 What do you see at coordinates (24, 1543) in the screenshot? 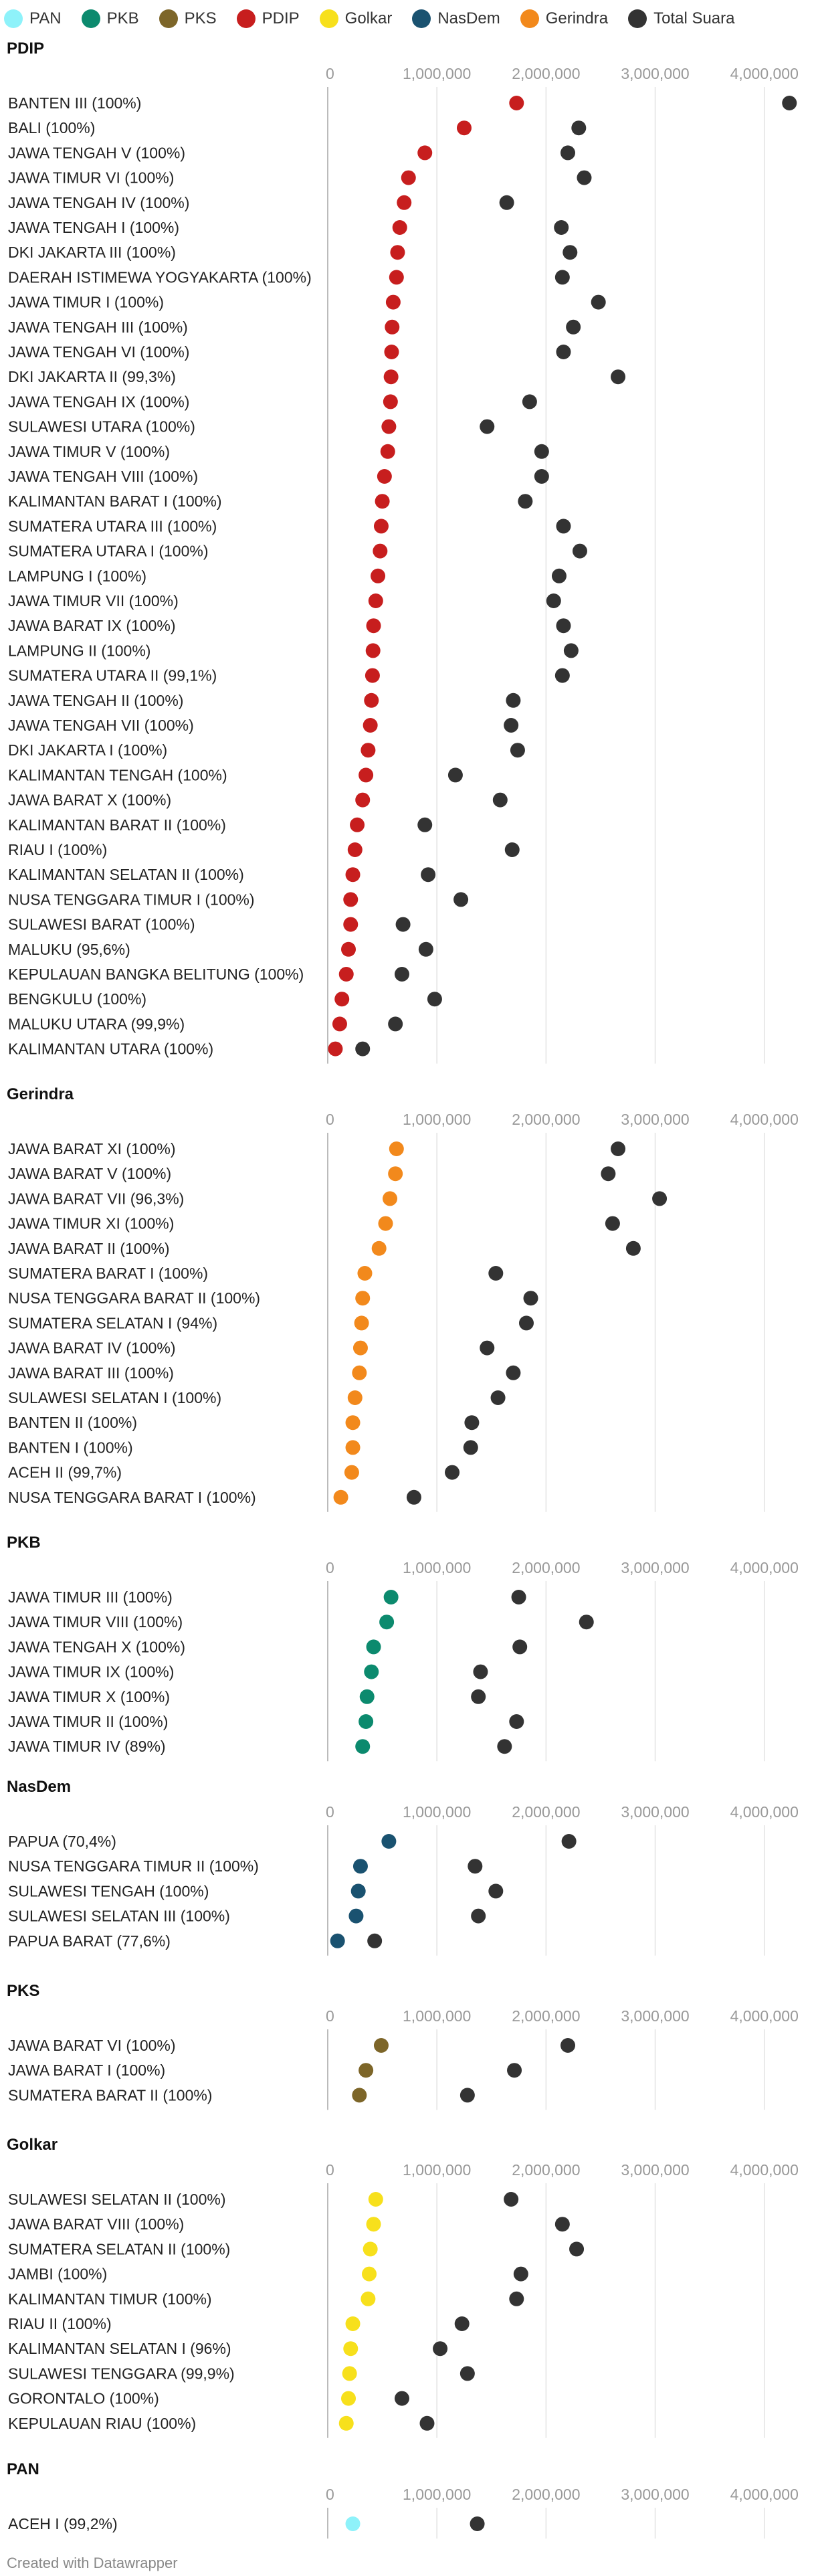
I see `panel-title: PKB` at bounding box center [24, 1543].